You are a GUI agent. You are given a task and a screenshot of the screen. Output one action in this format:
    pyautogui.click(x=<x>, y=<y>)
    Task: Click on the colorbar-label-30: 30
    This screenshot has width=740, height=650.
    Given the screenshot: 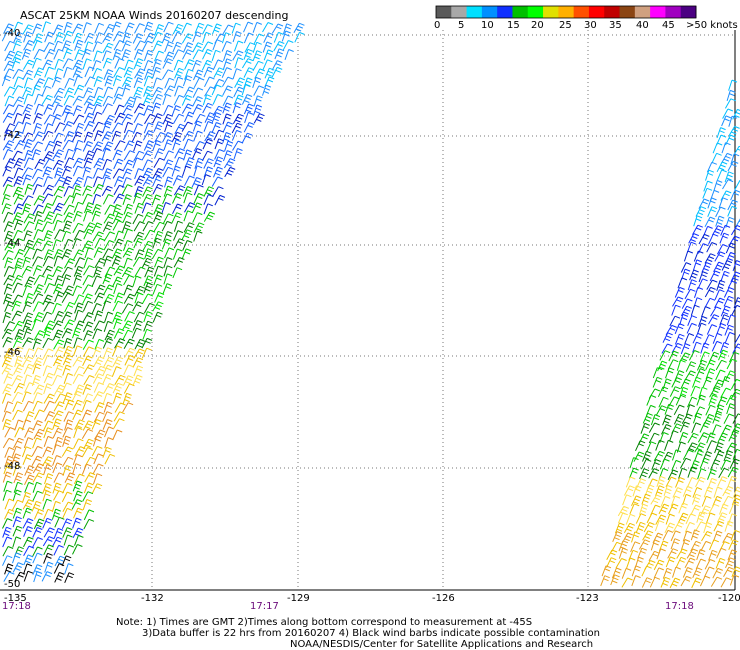 What is the action you would take?
    pyautogui.click(x=590, y=25)
    